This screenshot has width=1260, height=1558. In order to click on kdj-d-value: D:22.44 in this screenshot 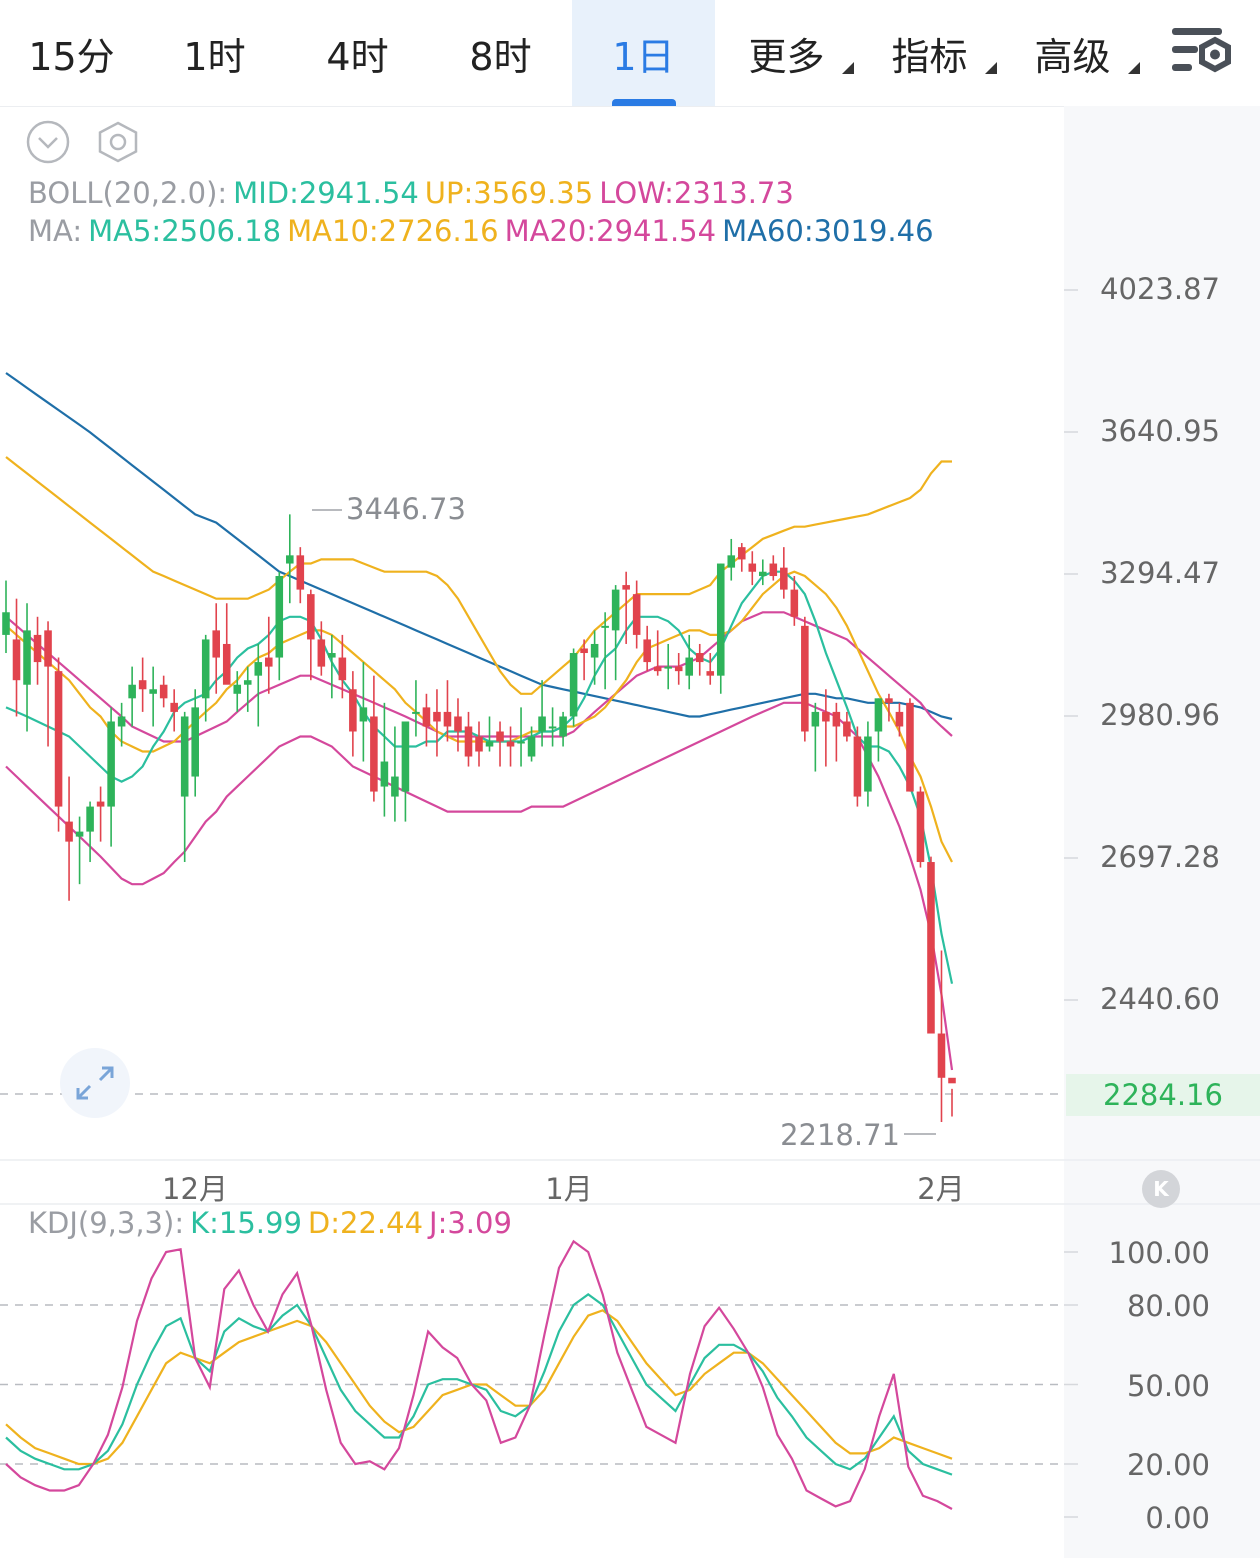, I will do `click(365, 1223)`.